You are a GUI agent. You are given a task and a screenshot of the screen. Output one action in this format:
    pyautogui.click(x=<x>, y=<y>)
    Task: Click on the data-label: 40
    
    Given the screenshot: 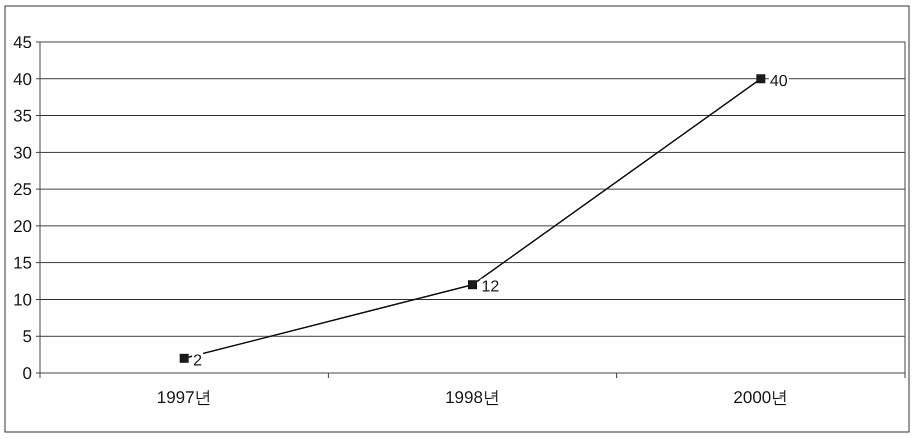 What is the action you would take?
    pyautogui.click(x=779, y=81)
    